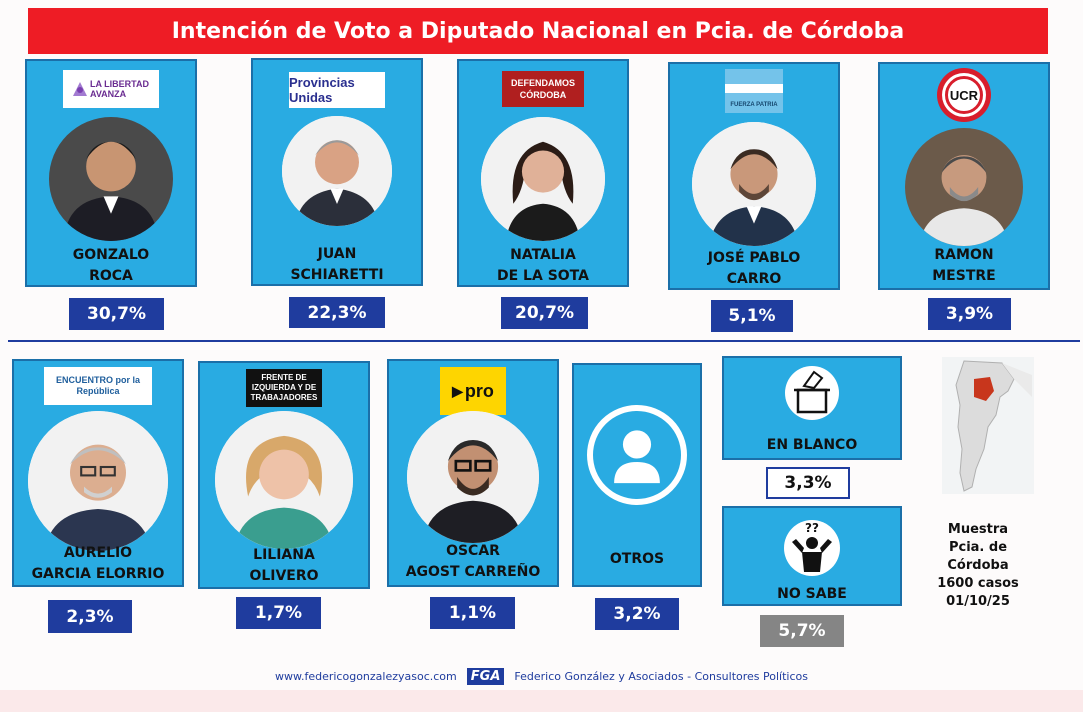  I want to click on candidate-name: NATALIA DE LA SOTA, so click(543, 266).